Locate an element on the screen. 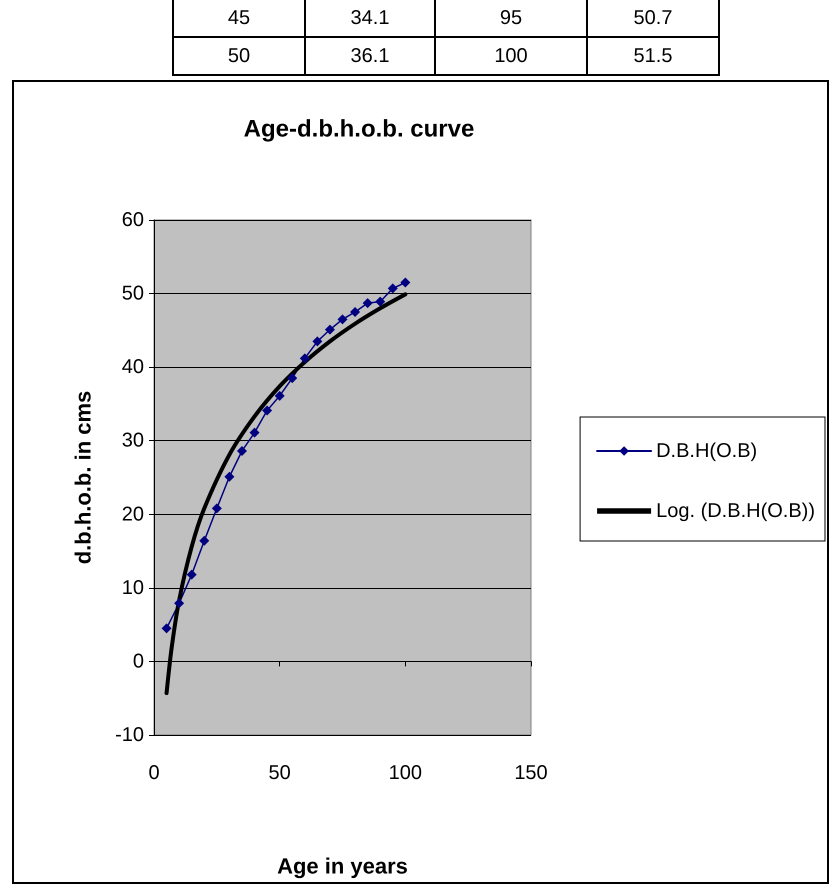 The image size is (829, 884). chart-title: Age-d.b.h.o.b. curve is located at coordinates (359, 129).